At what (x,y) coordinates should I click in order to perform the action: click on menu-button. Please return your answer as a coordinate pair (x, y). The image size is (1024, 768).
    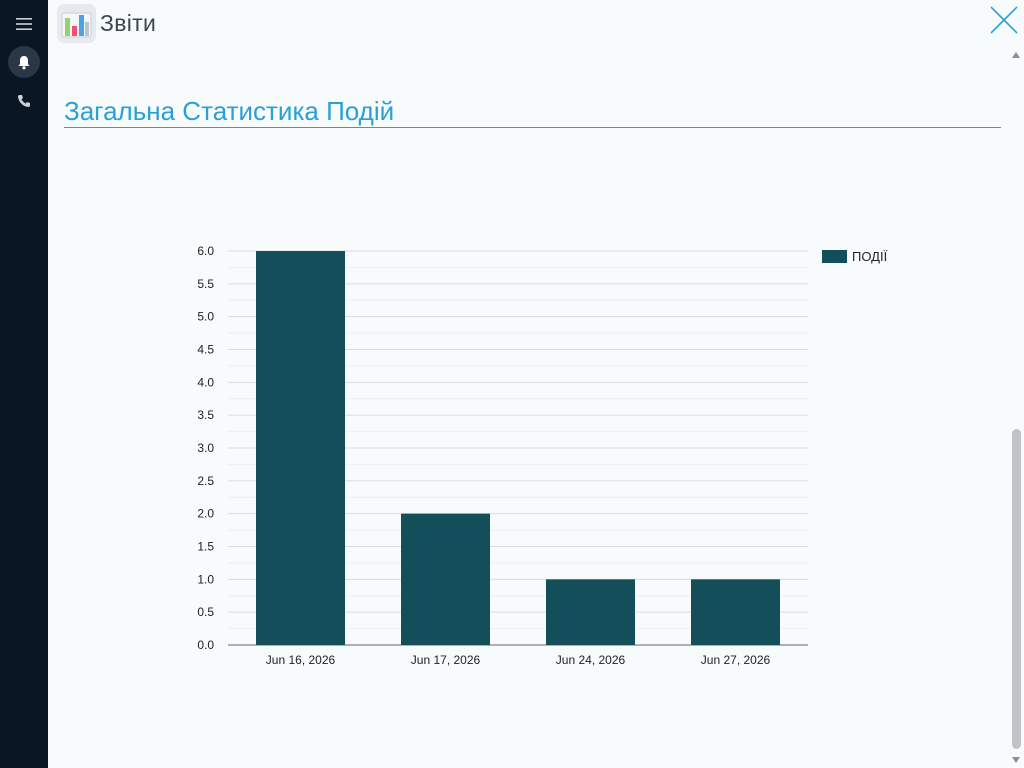
    Looking at the image, I should click on (24, 24).